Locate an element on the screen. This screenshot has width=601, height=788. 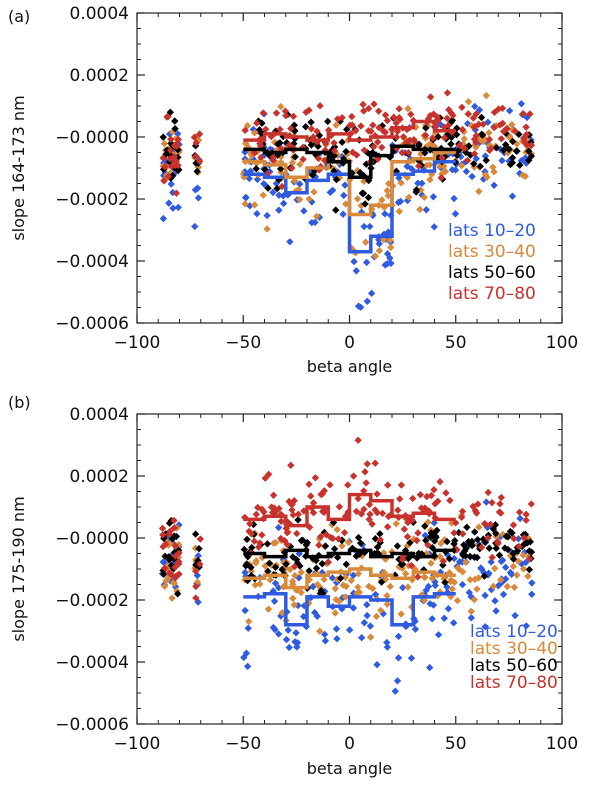
x-tick-label: 50 is located at coordinates (456, 343).